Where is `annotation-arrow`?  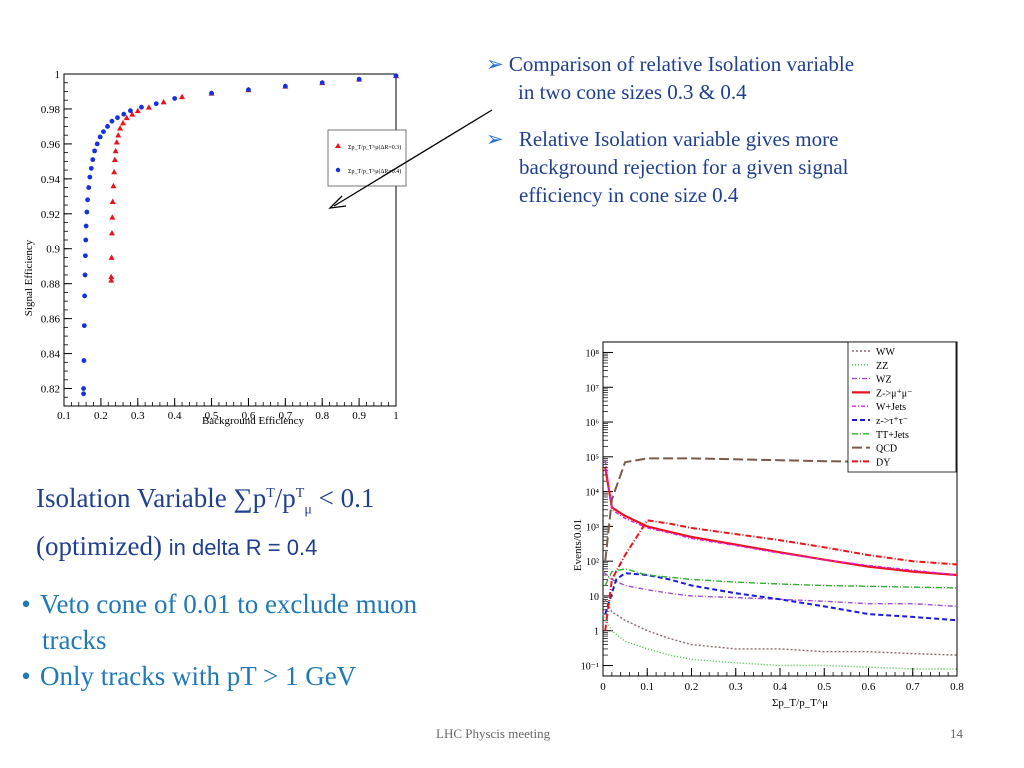
annotation-arrow is located at coordinates (410, 159).